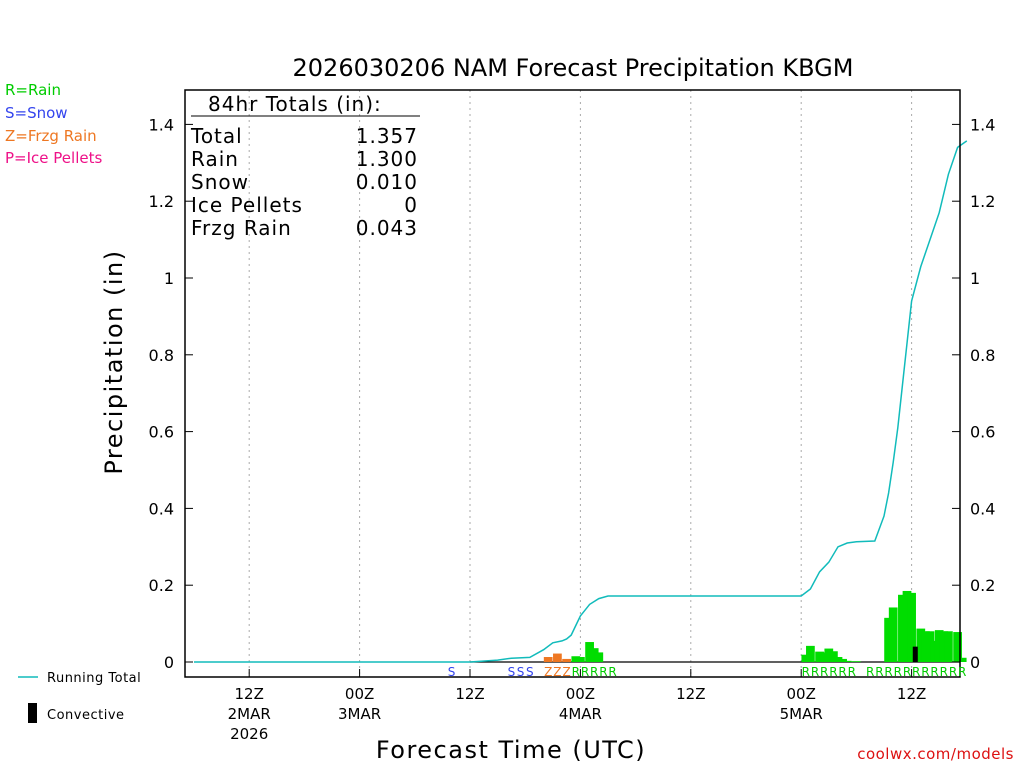 Image resolution: width=1024 pixels, height=768 pixels. I want to click on y-tick-label-left: 1.2, so click(161, 201).